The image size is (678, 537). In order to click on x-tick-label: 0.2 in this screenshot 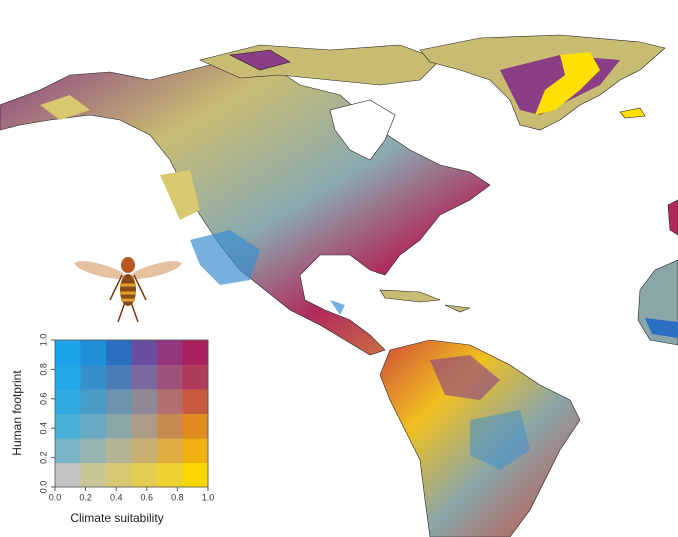, I will do `click(85, 497)`.